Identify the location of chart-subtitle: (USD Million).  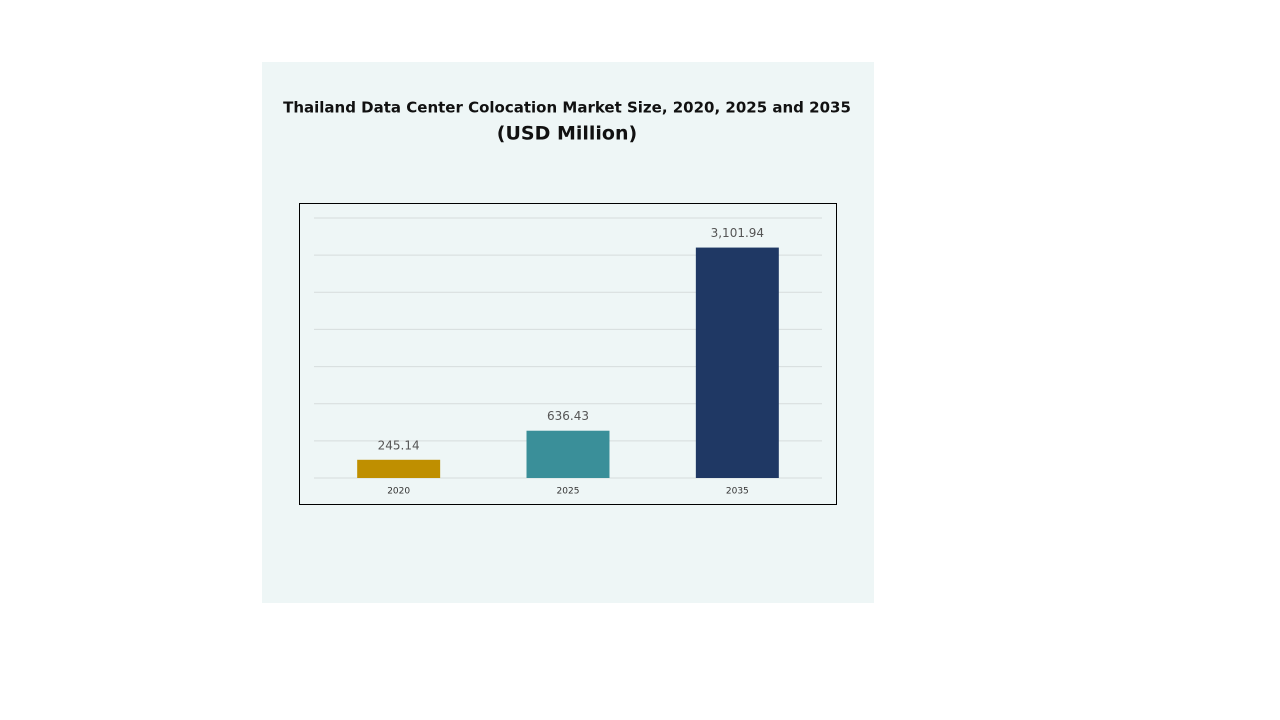
(567, 134).